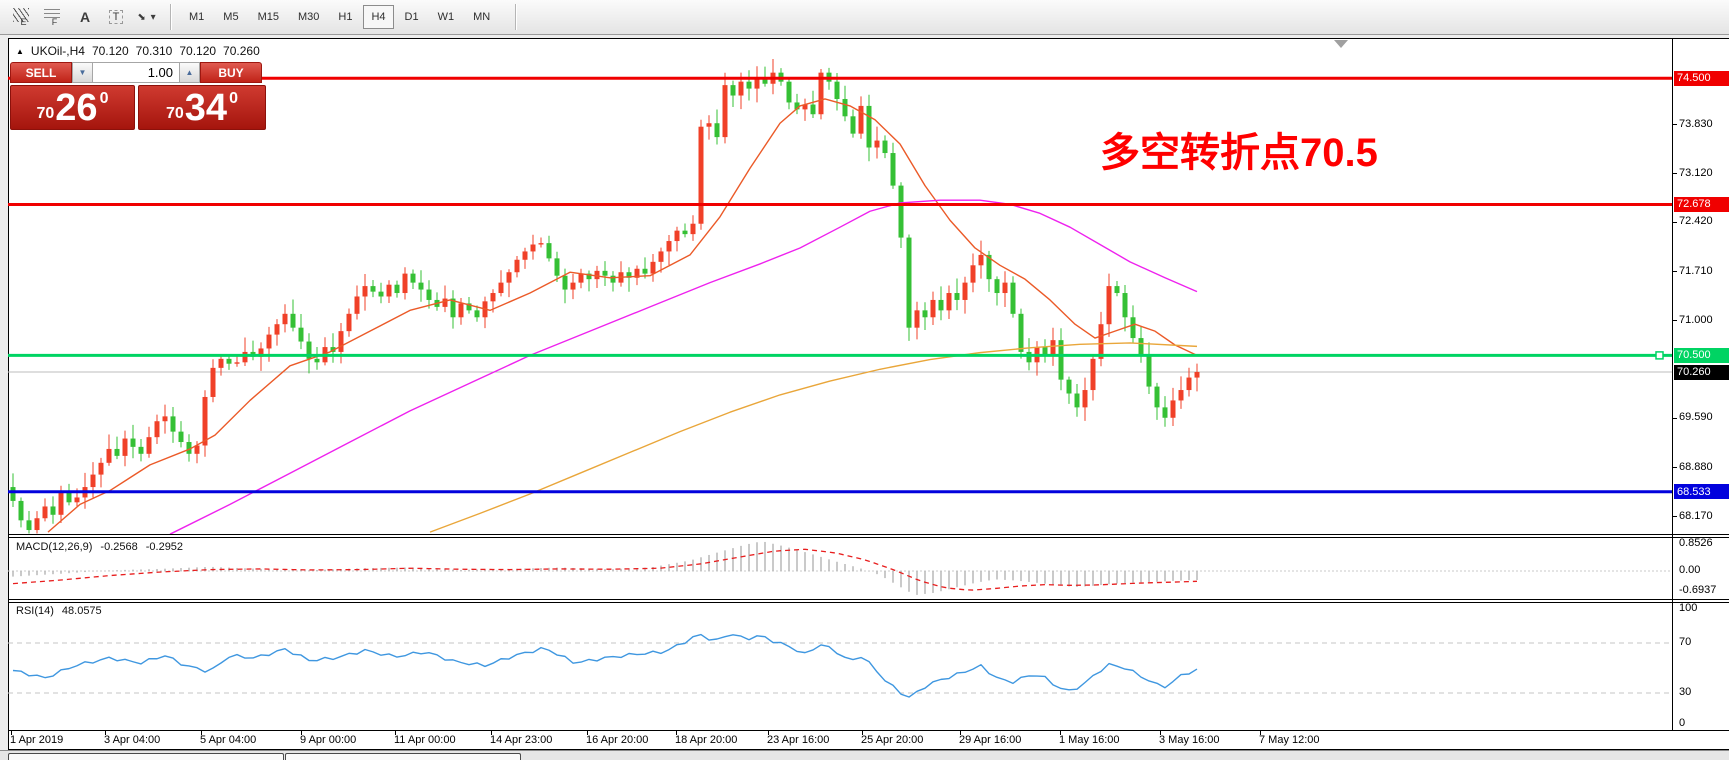  What do you see at coordinates (82, 72) in the screenshot?
I see `volume-decrease-button: ▼` at bounding box center [82, 72].